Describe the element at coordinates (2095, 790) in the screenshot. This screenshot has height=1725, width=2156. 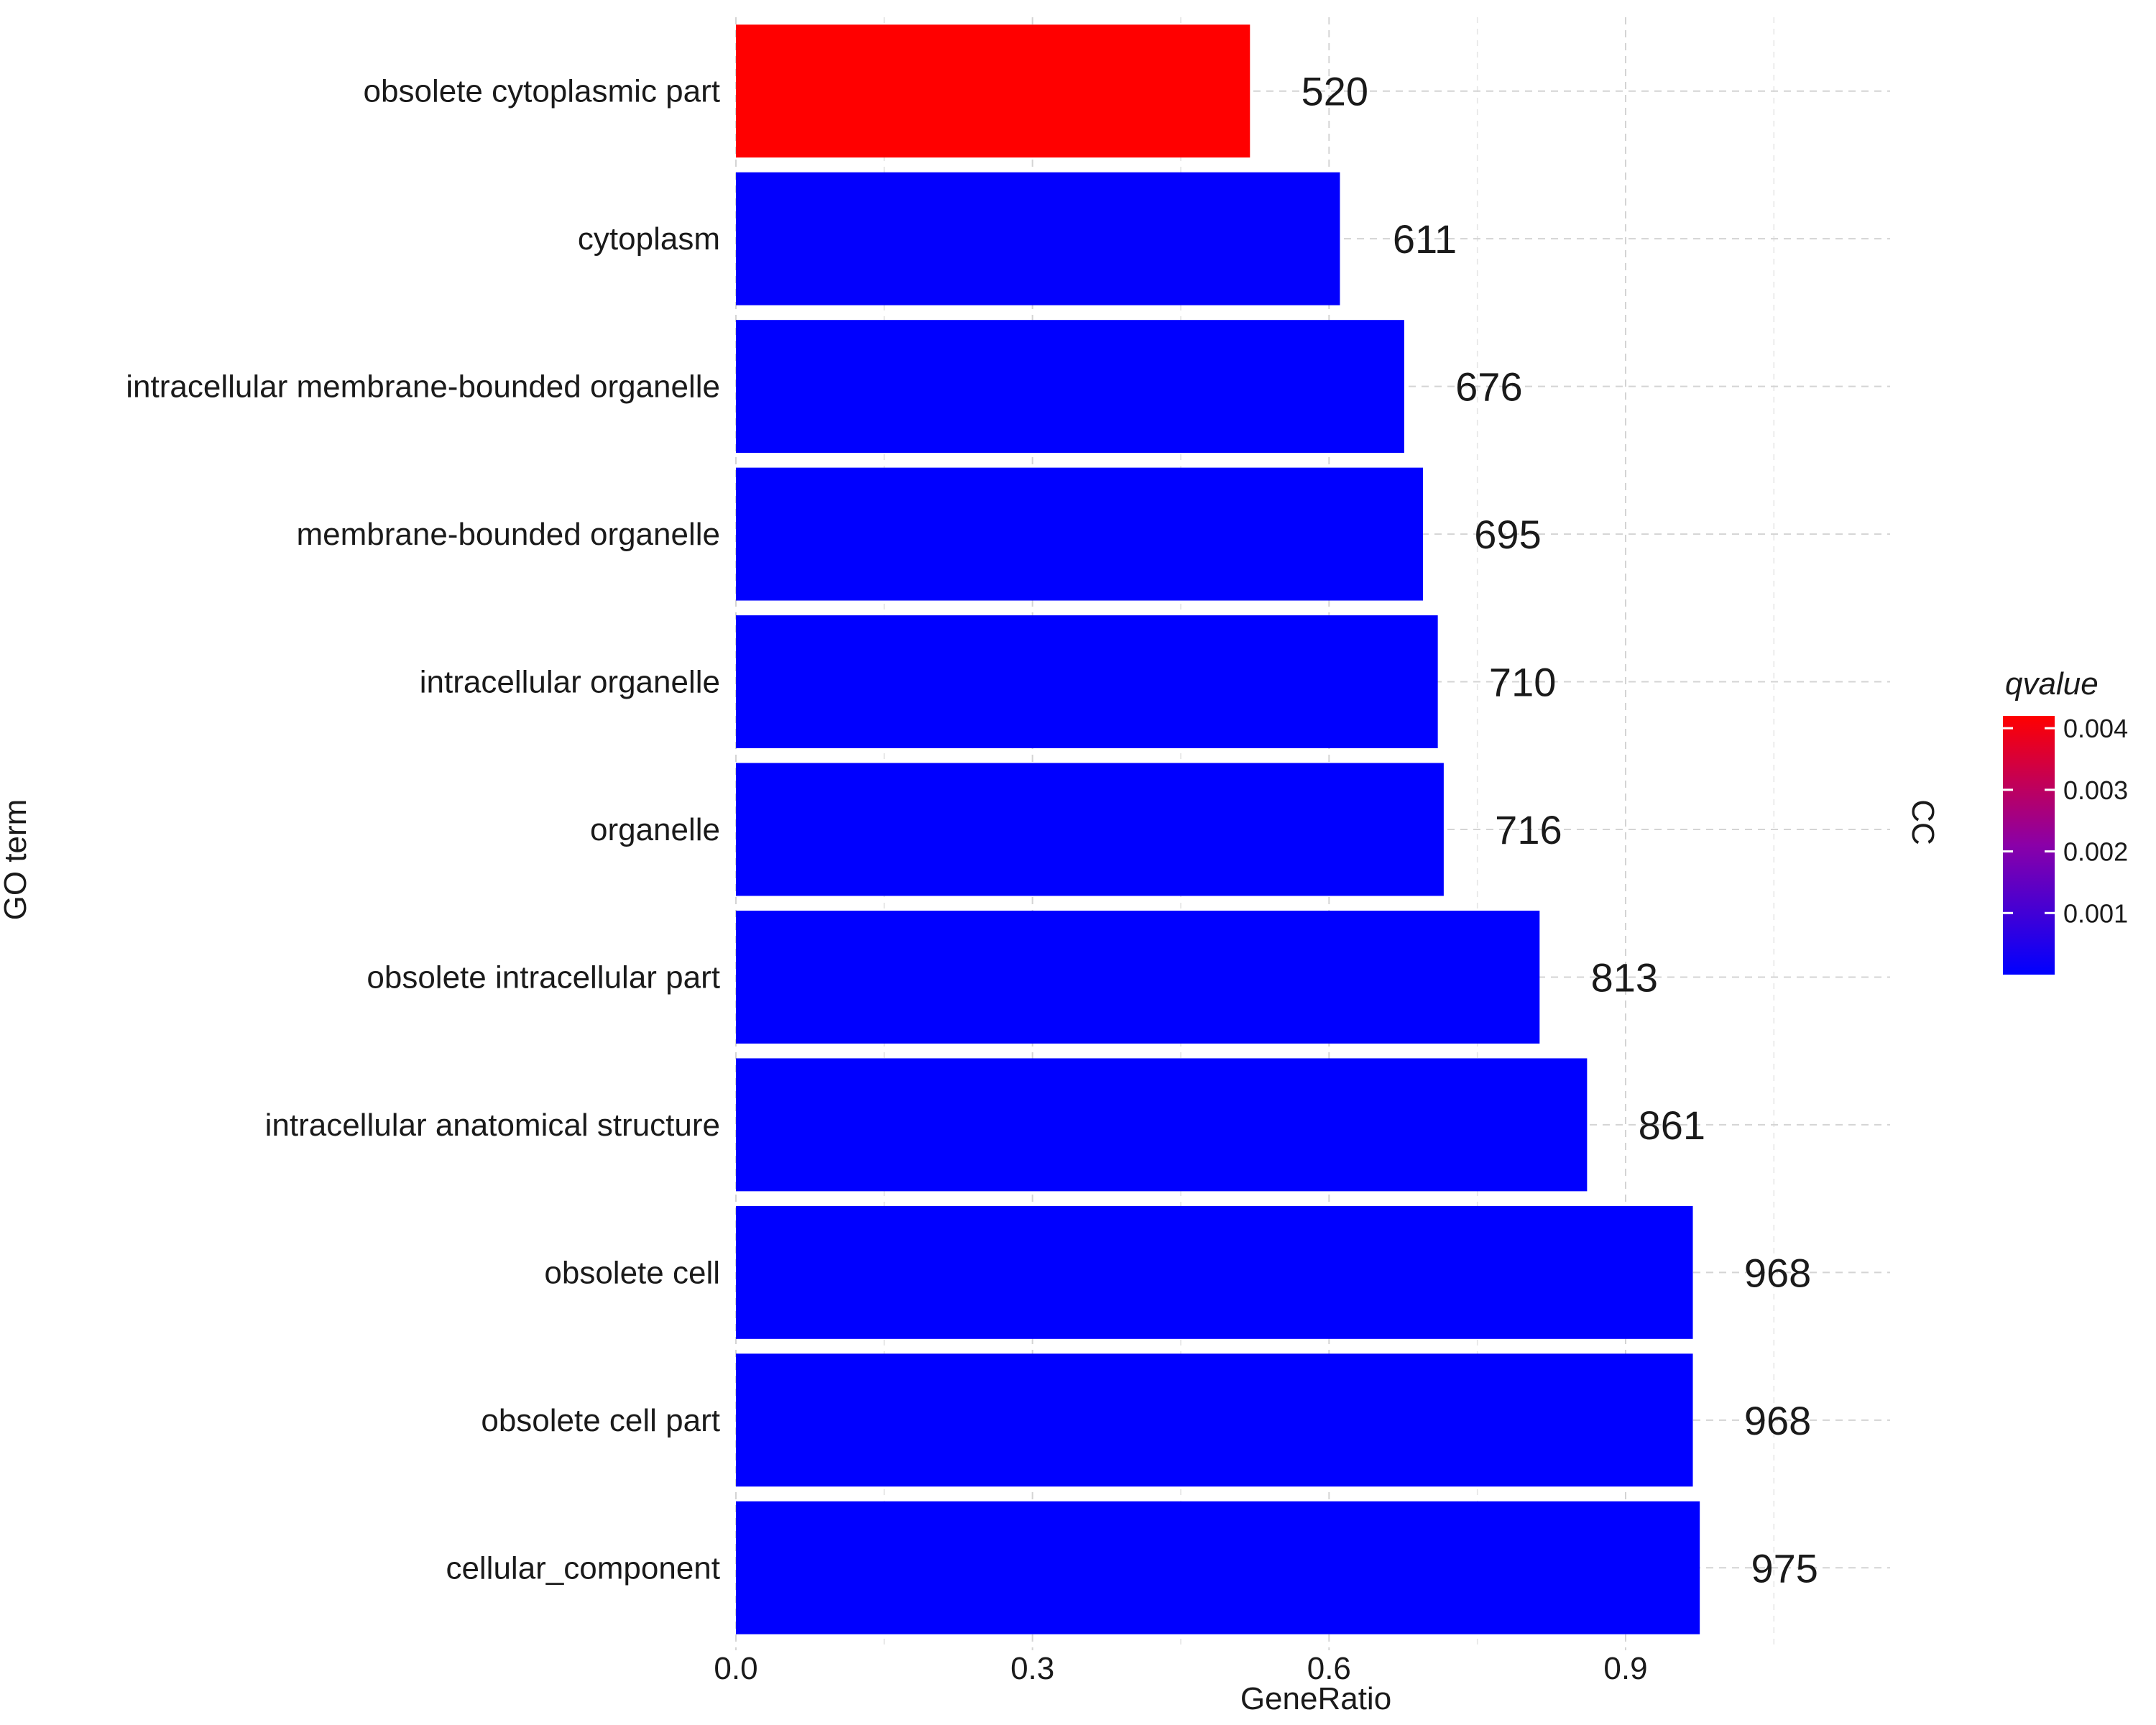
I see `legend-tick-label: 0.003` at that location.